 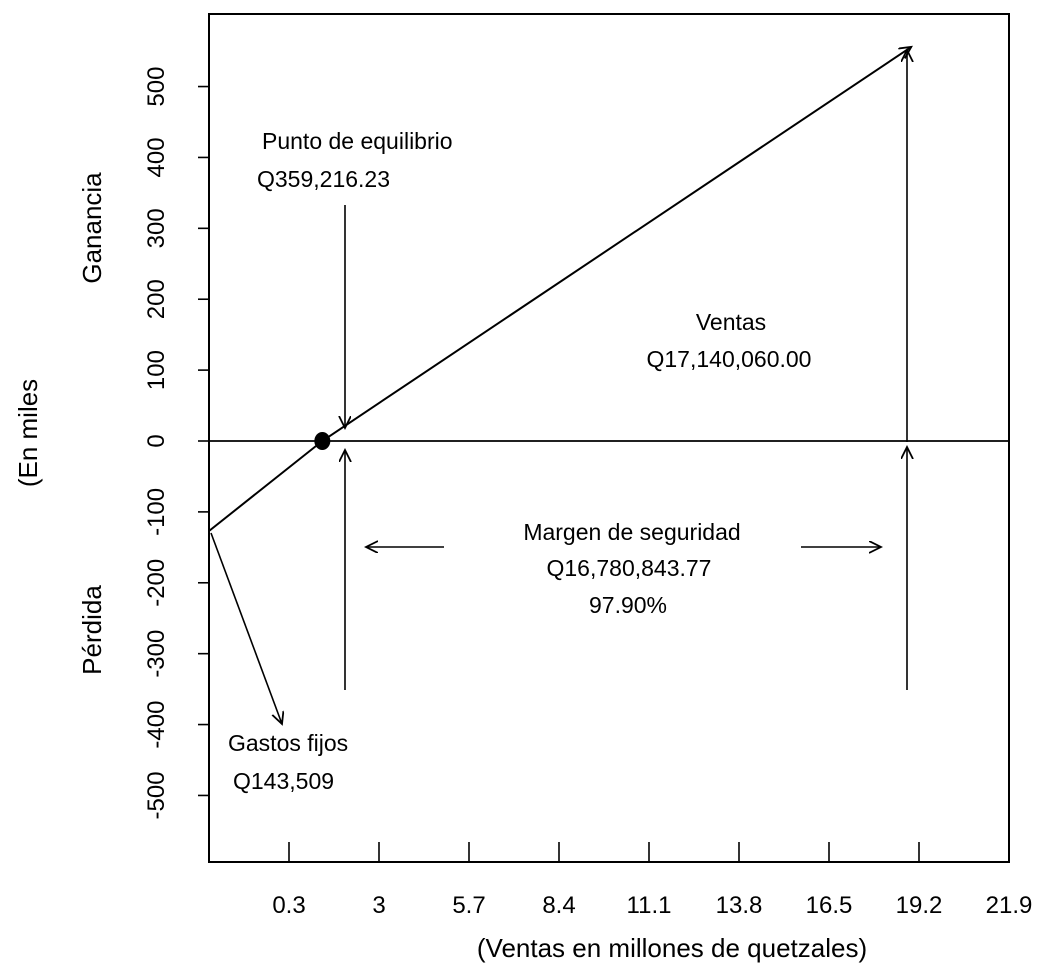 I want to click on x-axis: 0.3 3 5.7 8.4 11.1 13.8 16.5 19.2 21.9, so click(x=652, y=880).